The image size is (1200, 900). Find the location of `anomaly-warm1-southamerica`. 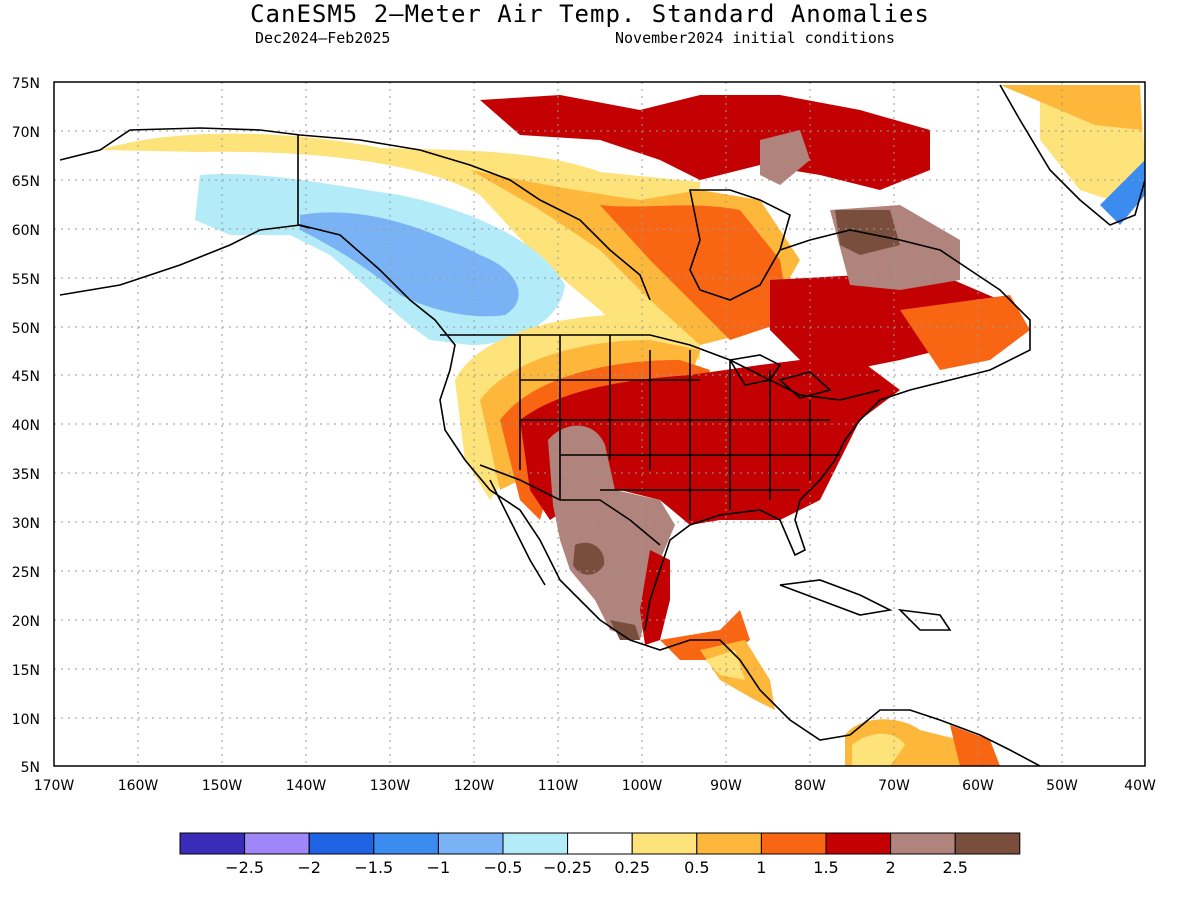

anomaly-warm1-southamerica is located at coordinates (878, 749).